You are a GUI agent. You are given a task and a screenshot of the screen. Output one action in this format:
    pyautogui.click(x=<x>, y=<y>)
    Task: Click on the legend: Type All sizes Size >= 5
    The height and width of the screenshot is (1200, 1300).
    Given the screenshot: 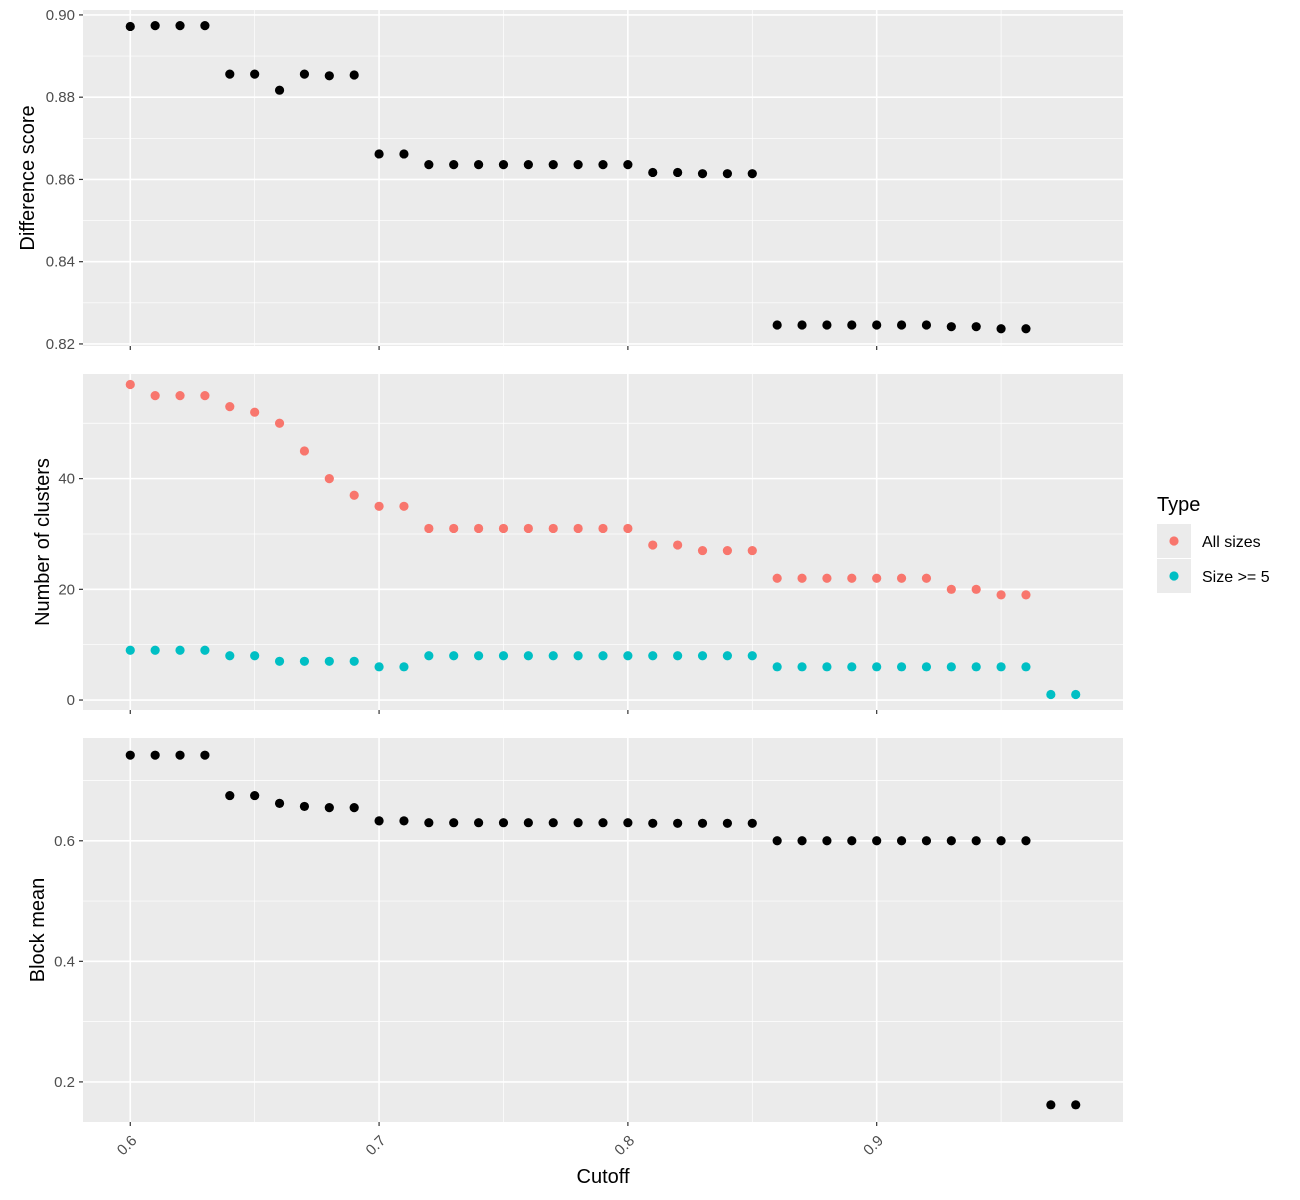 What is the action you would take?
    pyautogui.click(x=1213, y=543)
    